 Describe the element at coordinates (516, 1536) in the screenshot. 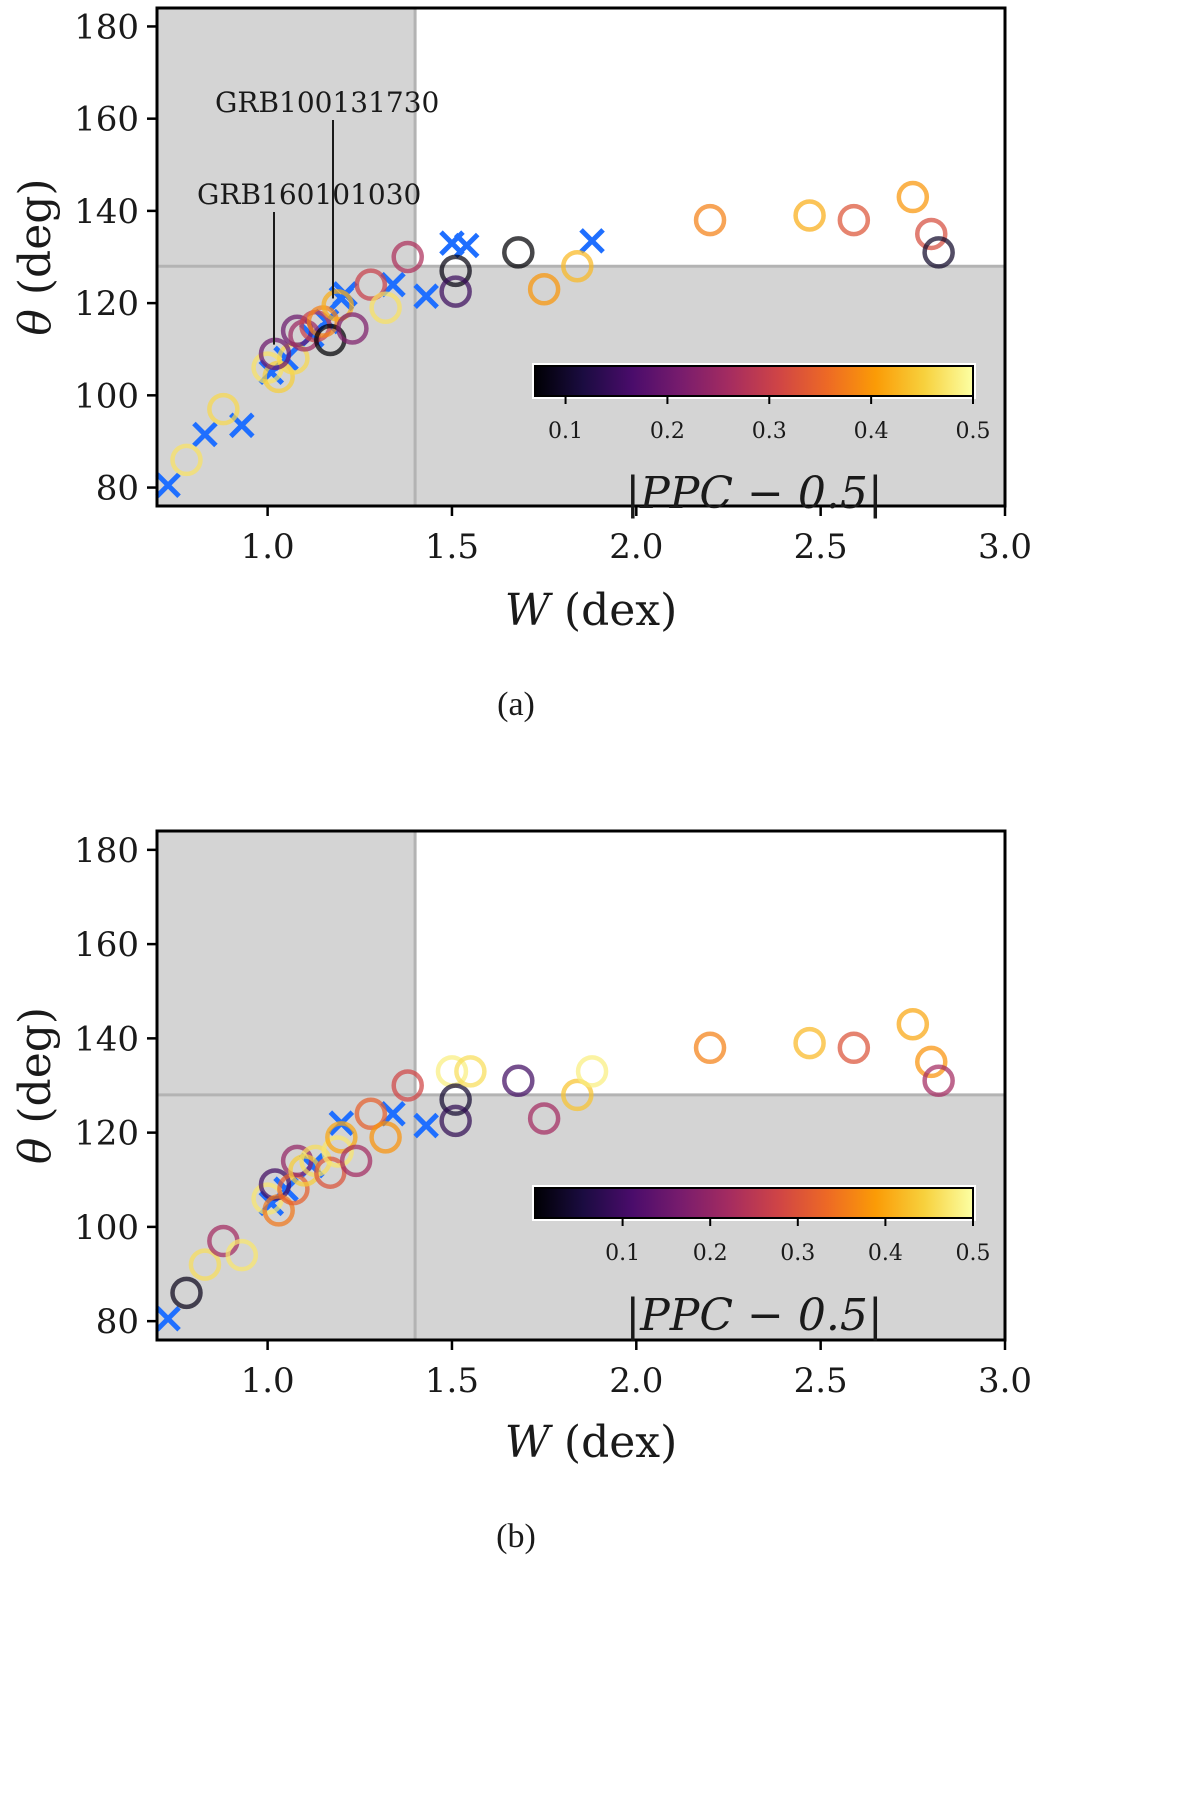

I see `panel-caption: (b)` at that location.